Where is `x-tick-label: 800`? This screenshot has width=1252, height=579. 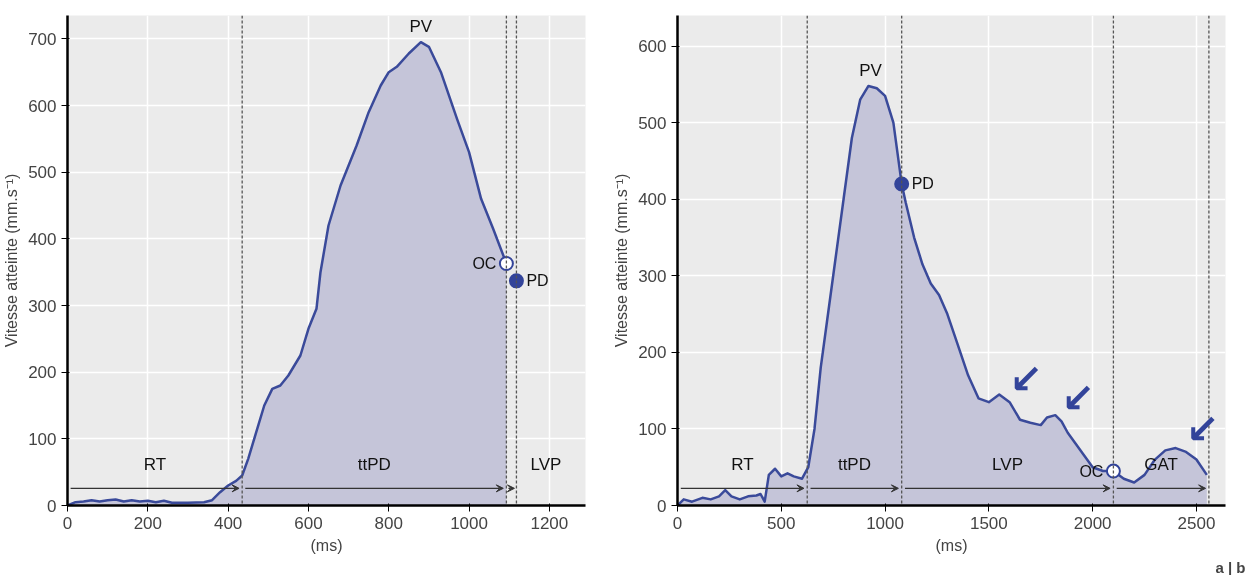 x-tick-label: 800 is located at coordinates (388, 523).